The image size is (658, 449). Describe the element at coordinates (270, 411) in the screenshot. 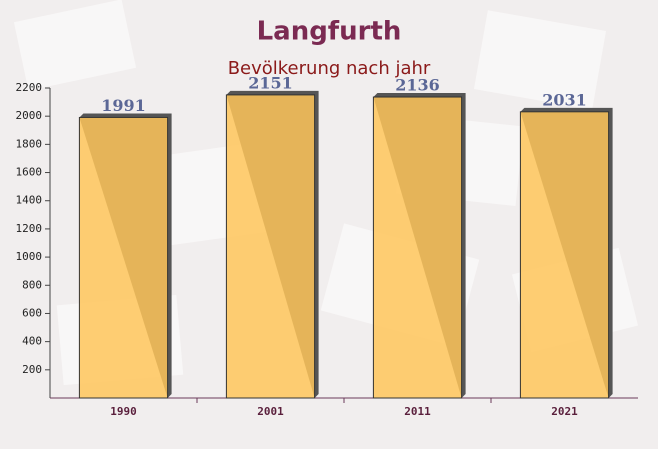

I see `x-tick-label: 2001` at that location.